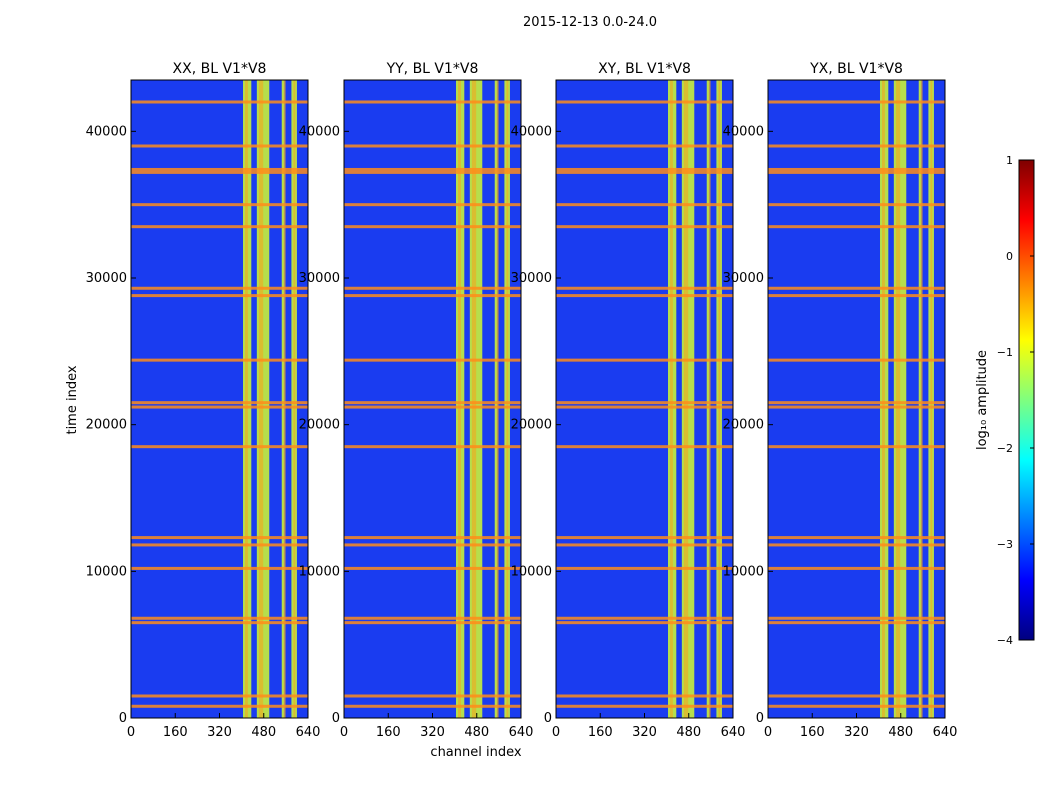  I want to click on colorbar-tick-label: −2, so click(1005, 448).